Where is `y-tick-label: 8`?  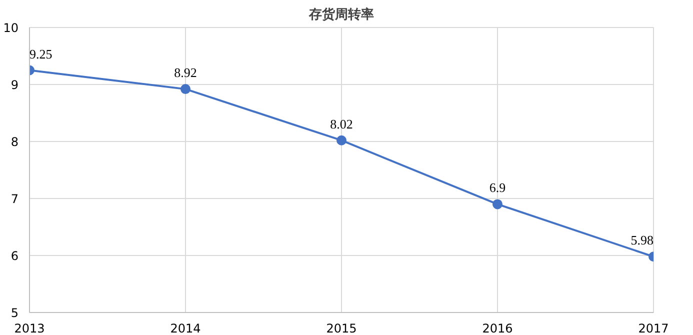
y-tick-label: 8 is located at coordinates (14, 142).